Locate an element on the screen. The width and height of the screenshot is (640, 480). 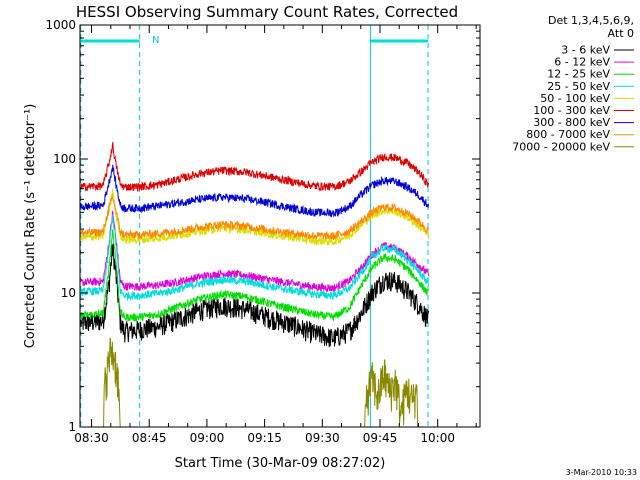
legend-label-1: 6 - 12 keV is located at coordinates (582, 62).